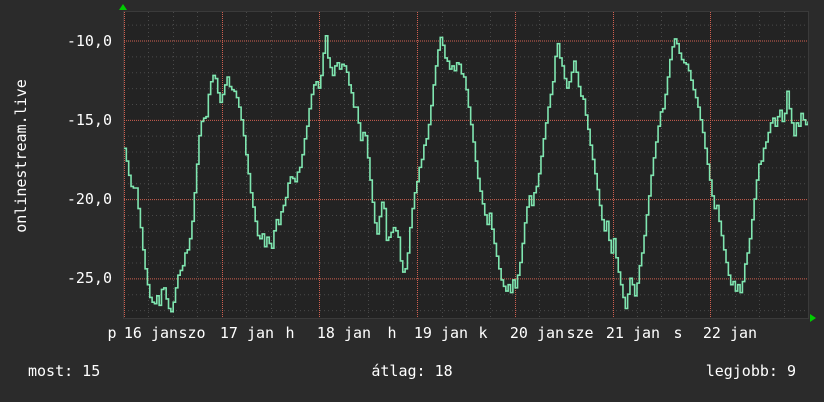 The width and height of the screenshot is (824, 402). What do you see at coordinates (69, 165) in the screenshot?
I see `y-axis-ticks: -10,0 -15,0 -20,0 -25,0` at bounding box center [69, 165].